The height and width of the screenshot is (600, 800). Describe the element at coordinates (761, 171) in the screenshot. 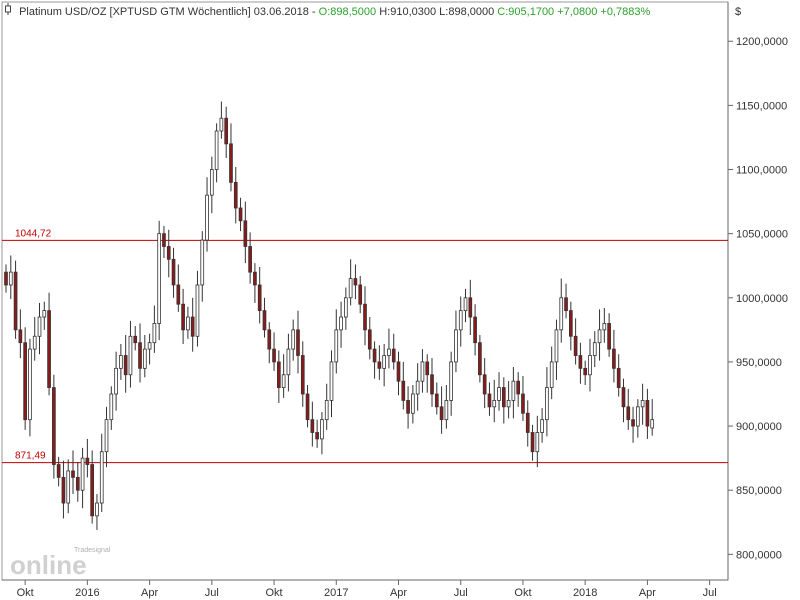

I see `y-tick-label: 1100,0000` at that location.